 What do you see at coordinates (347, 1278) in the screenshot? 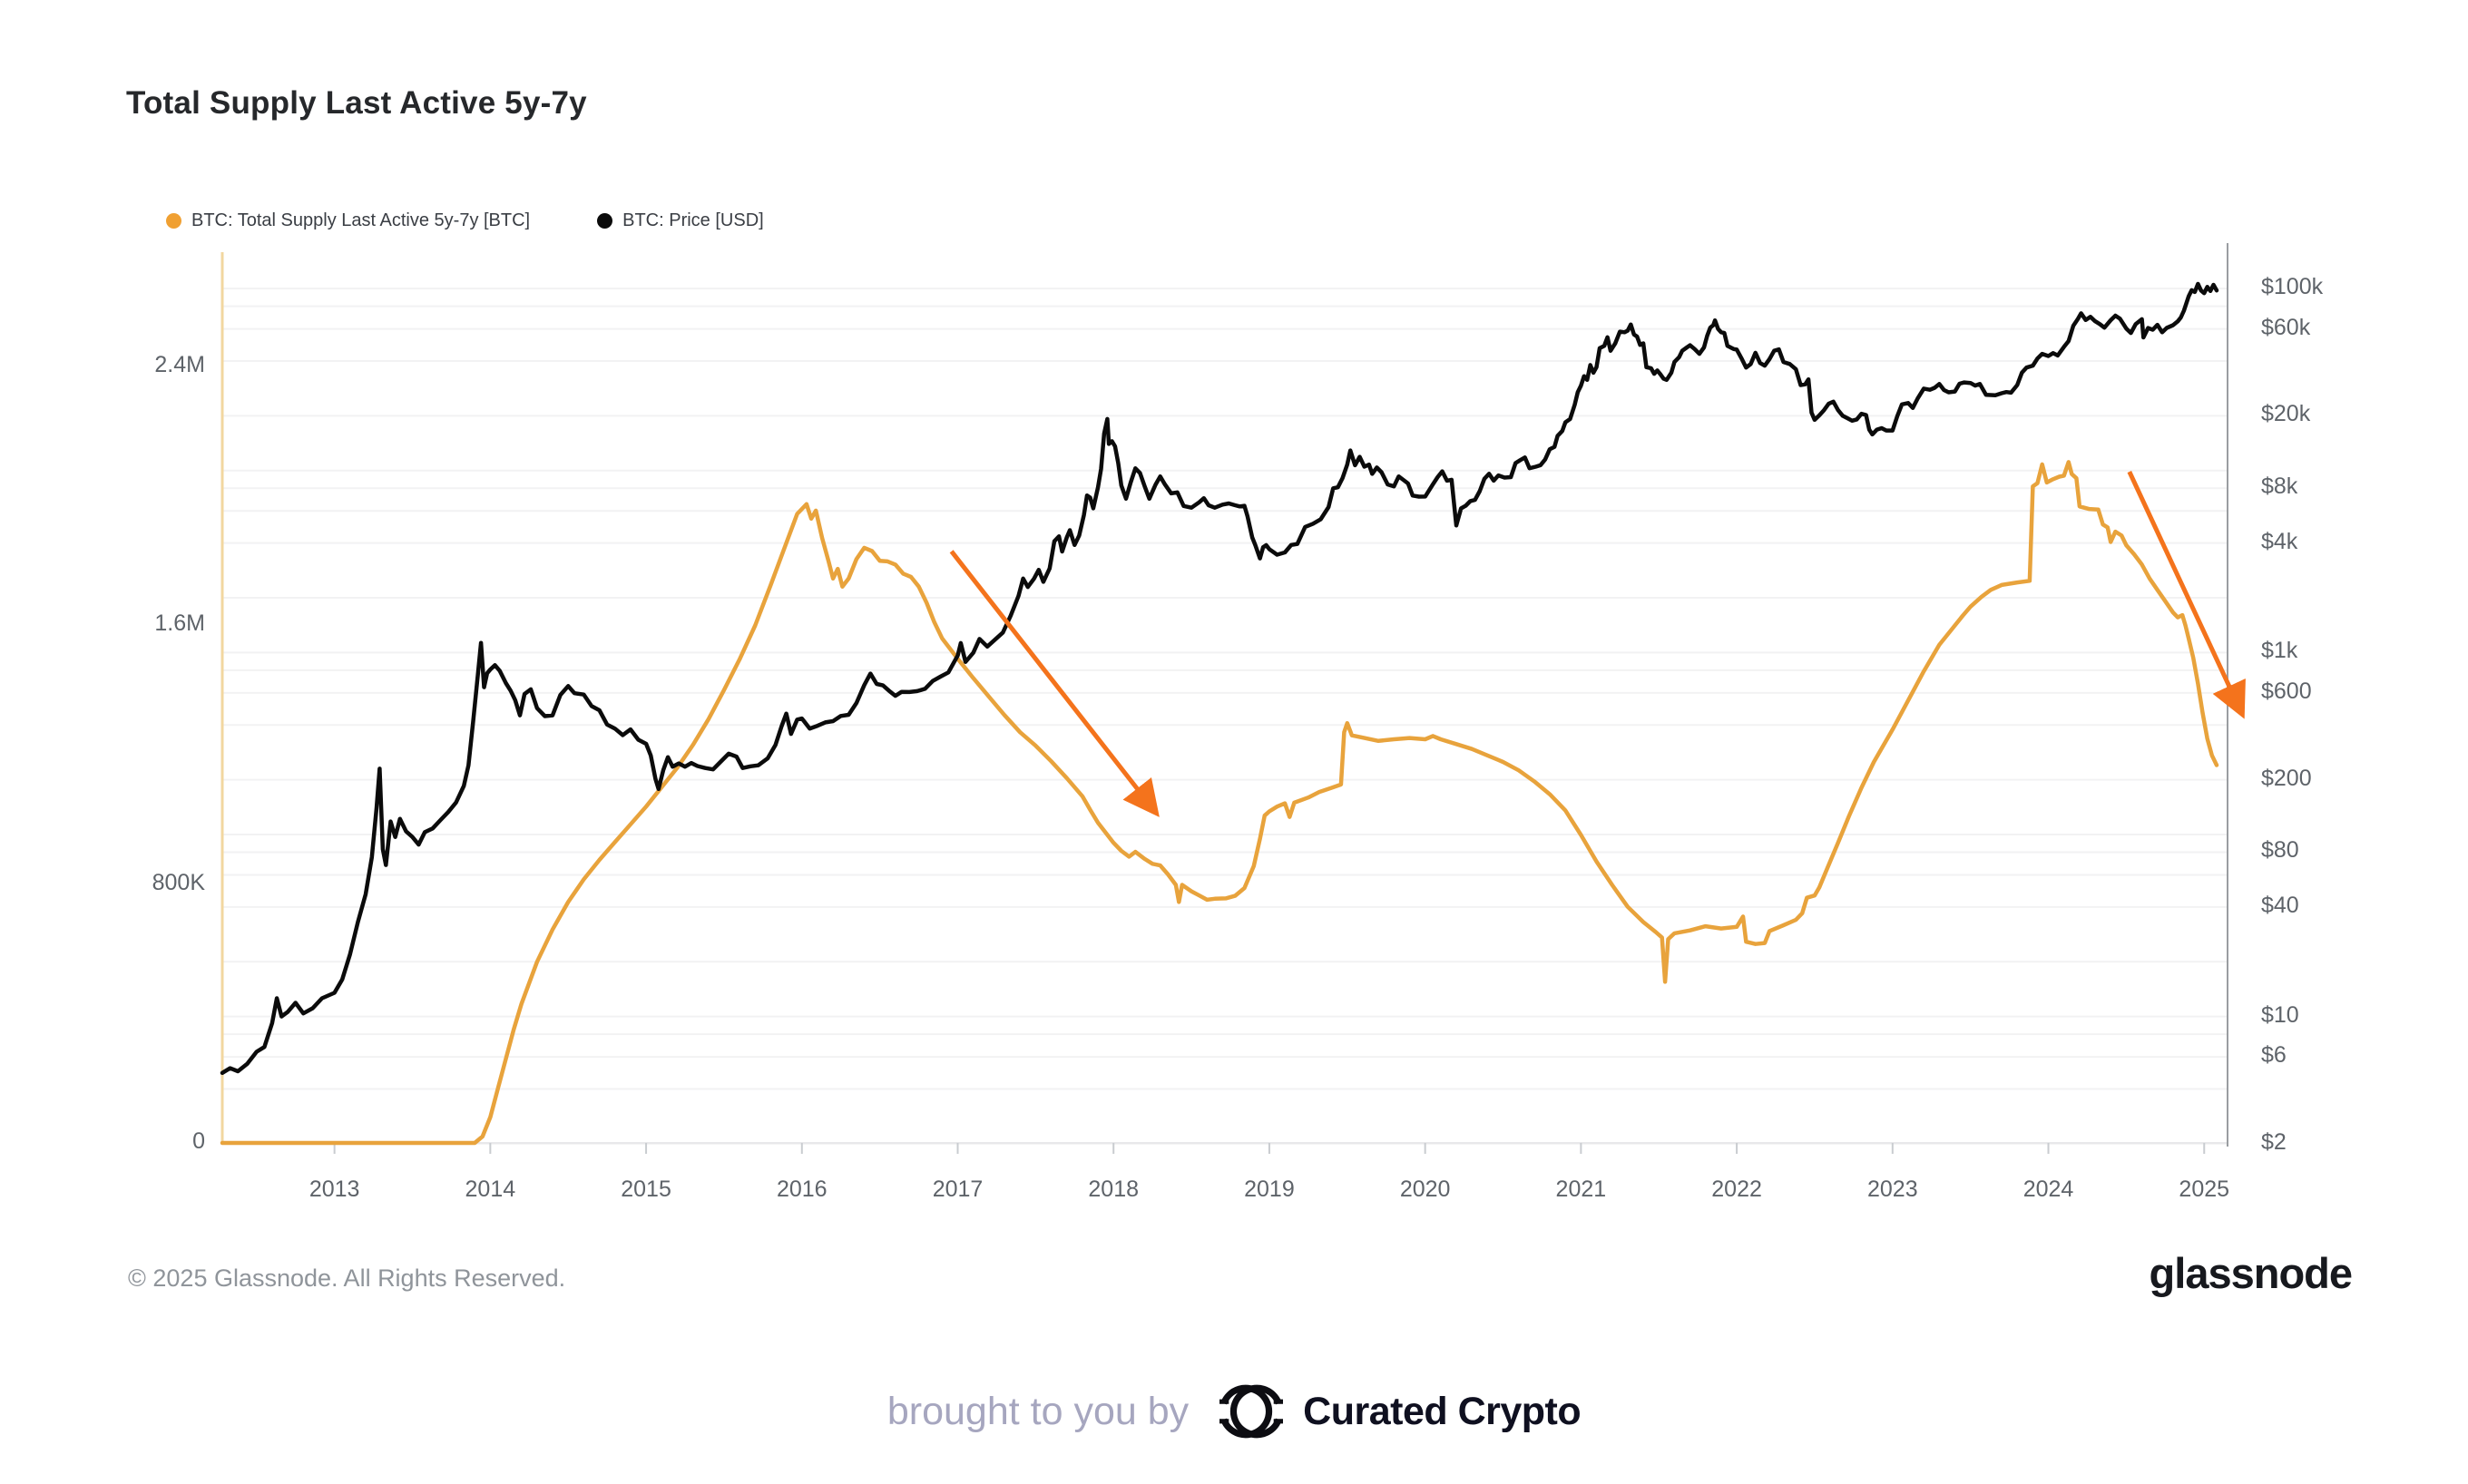
I see `copyright-text: © 2025 Glassnode. All Rights Reserved.` at bounding box center [347, 1278].